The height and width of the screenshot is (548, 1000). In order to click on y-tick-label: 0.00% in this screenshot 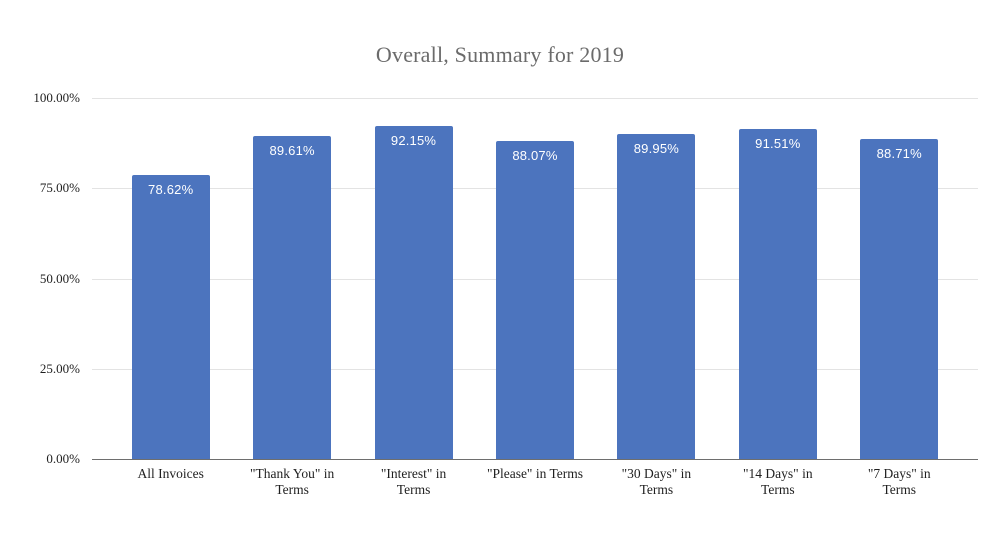, I will do `click(63, 458)`.